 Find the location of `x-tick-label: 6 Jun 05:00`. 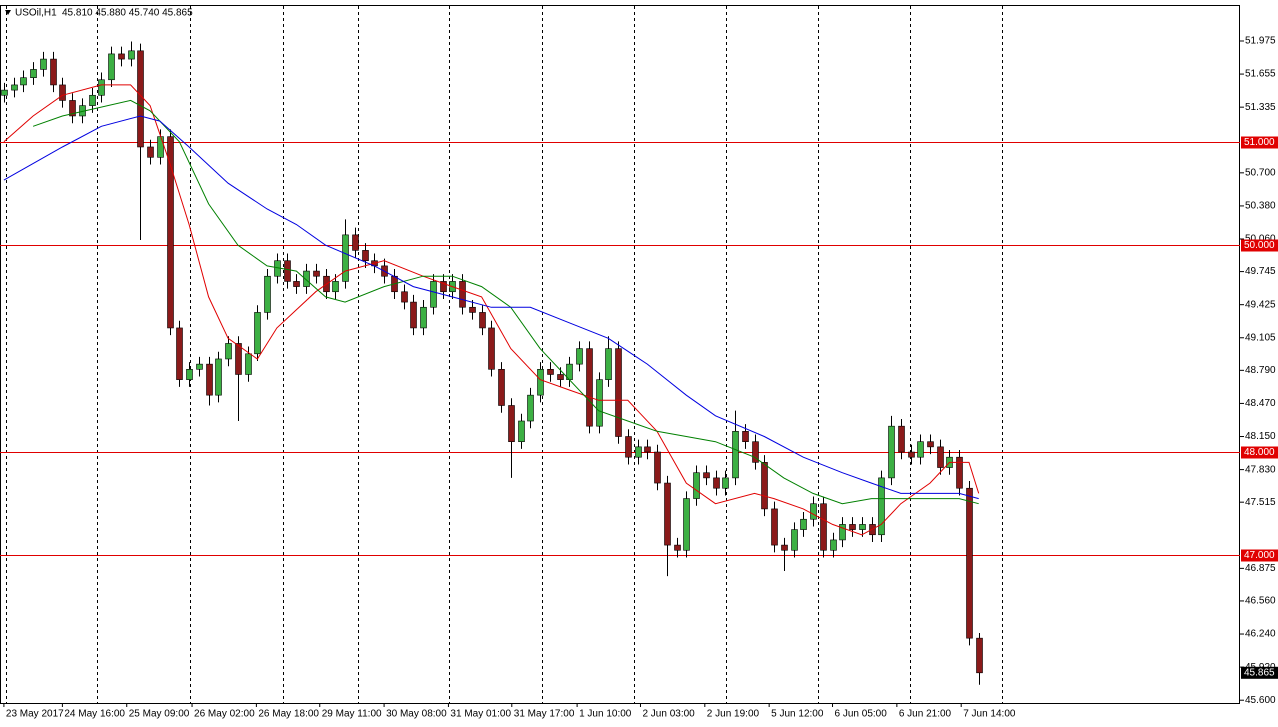

x-tick-label: 6 Jun 05:00 is located at coordinates (861, 714).